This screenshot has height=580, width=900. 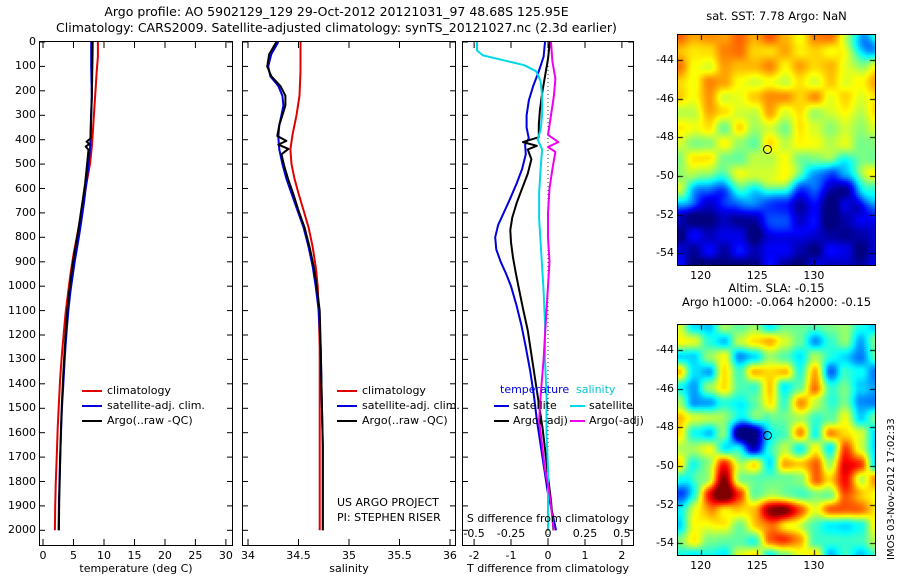 I want to click on y-tick-label: 2000, so click(x=22, y=530).